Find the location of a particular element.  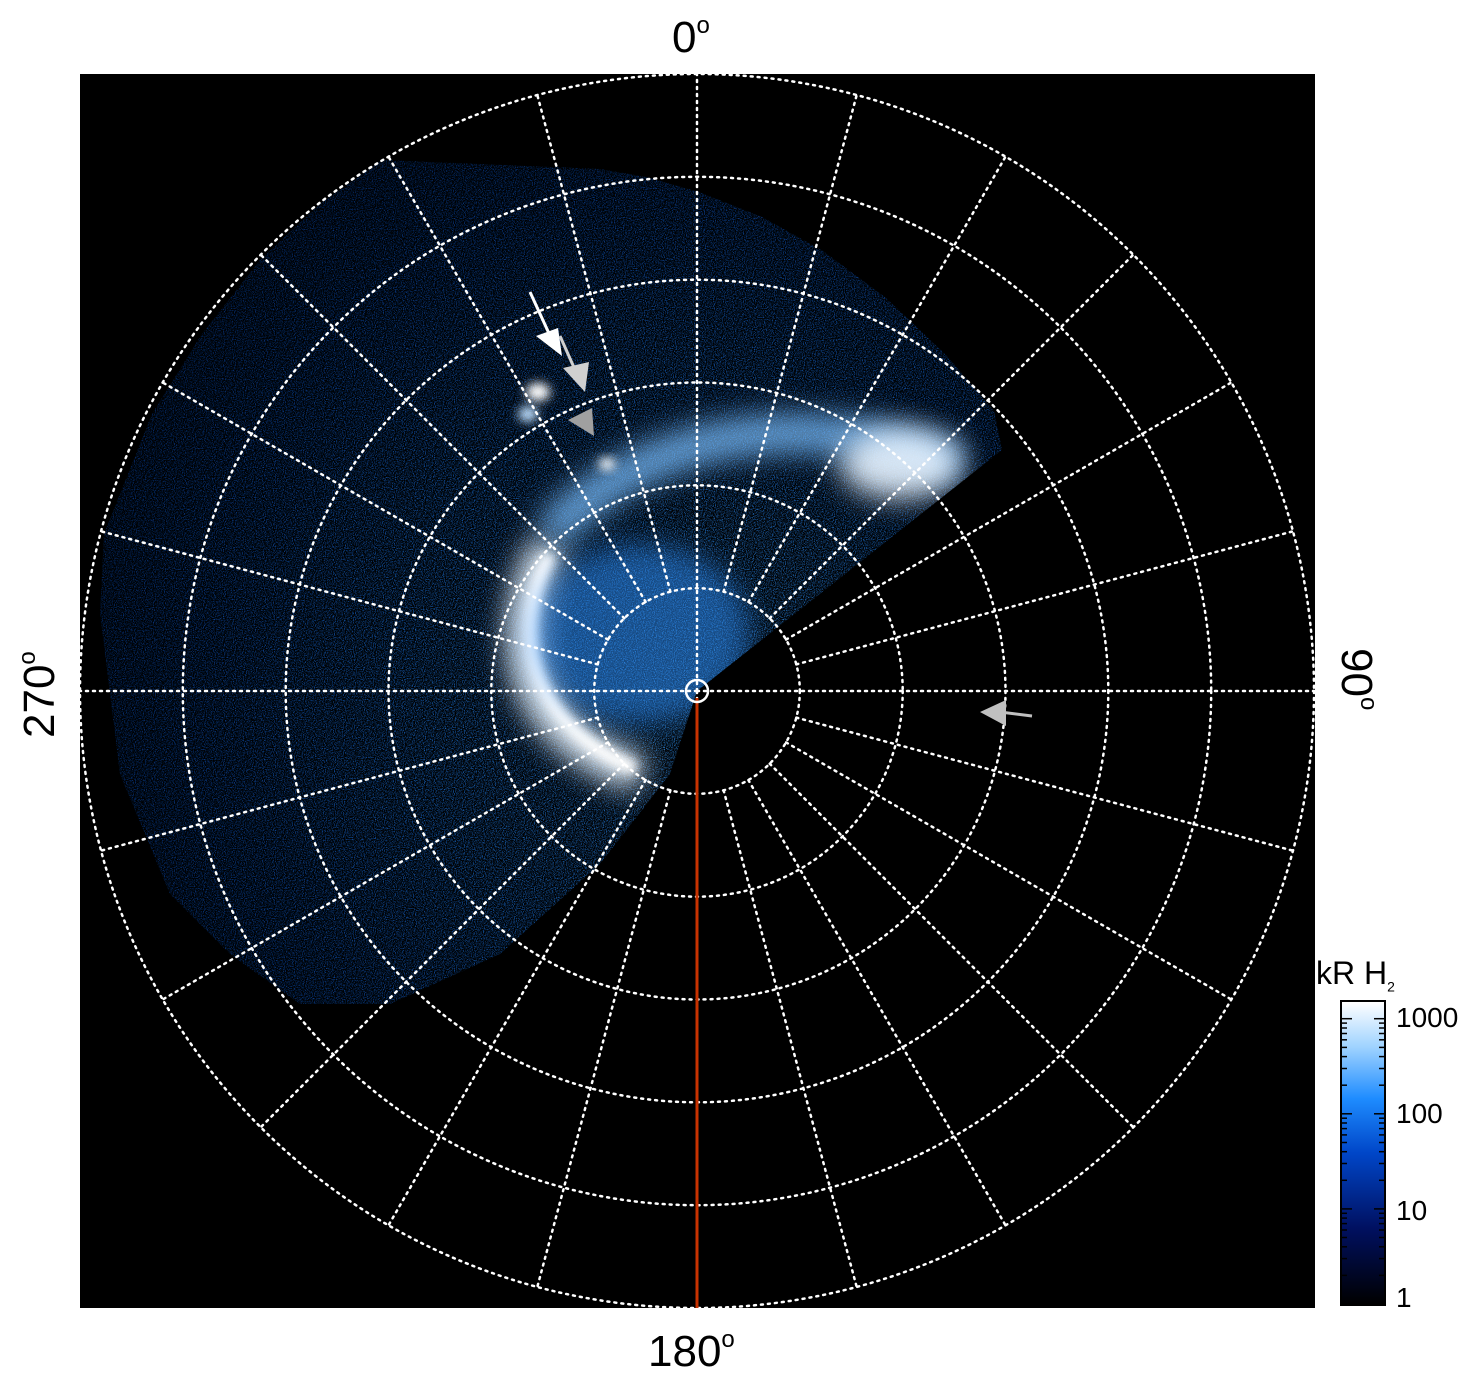

pole-marker is located at coordinates (697, 691).